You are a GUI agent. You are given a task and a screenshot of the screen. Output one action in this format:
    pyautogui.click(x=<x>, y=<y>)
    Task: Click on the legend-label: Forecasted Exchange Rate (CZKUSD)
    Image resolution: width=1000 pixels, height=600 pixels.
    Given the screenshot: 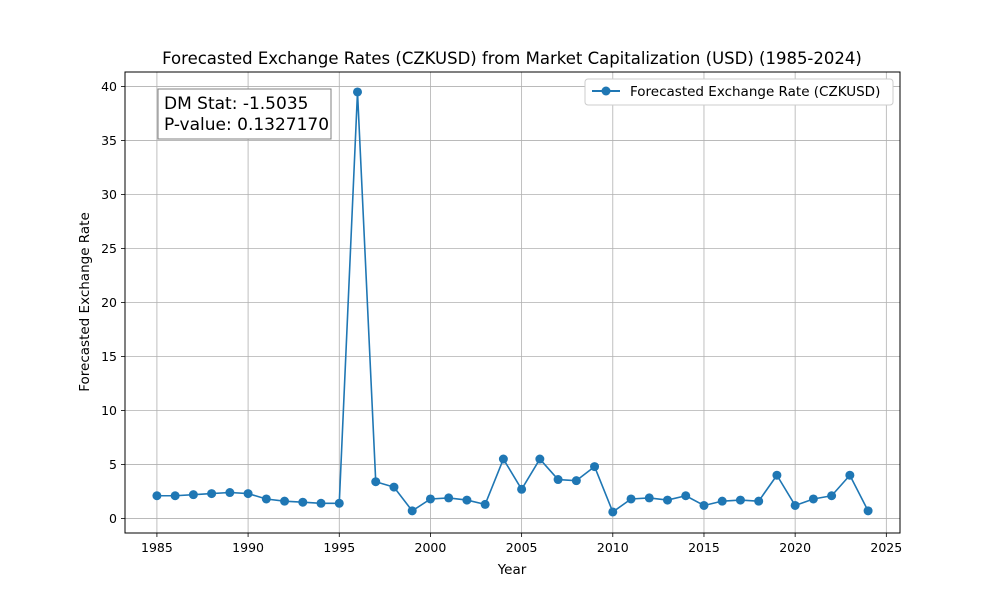 What is the action you would take?
    pyautogui.click(x=755, y=92)
    